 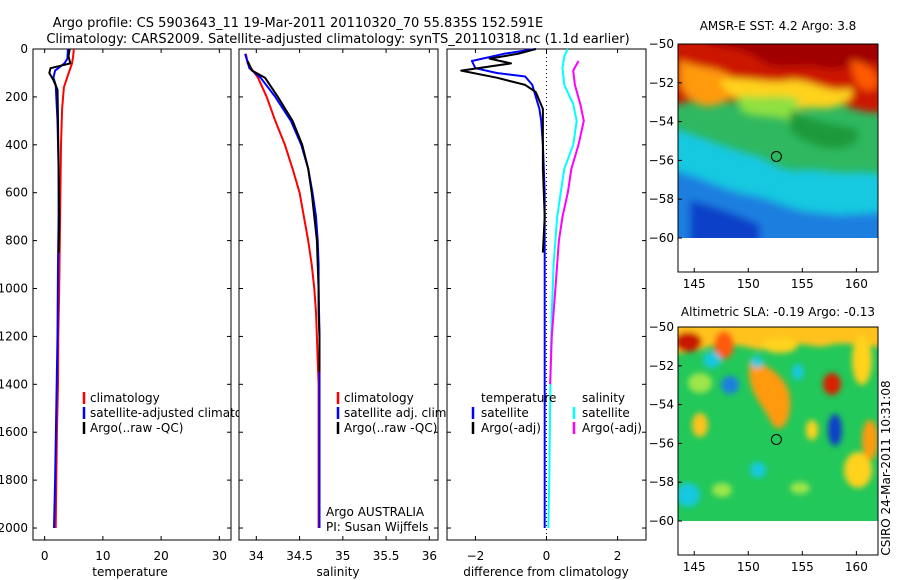 What do you see at coordinates (476, 556) in the screenshot?
I see `difference-x-tick-label: −2` at bounding box center [476, 556].